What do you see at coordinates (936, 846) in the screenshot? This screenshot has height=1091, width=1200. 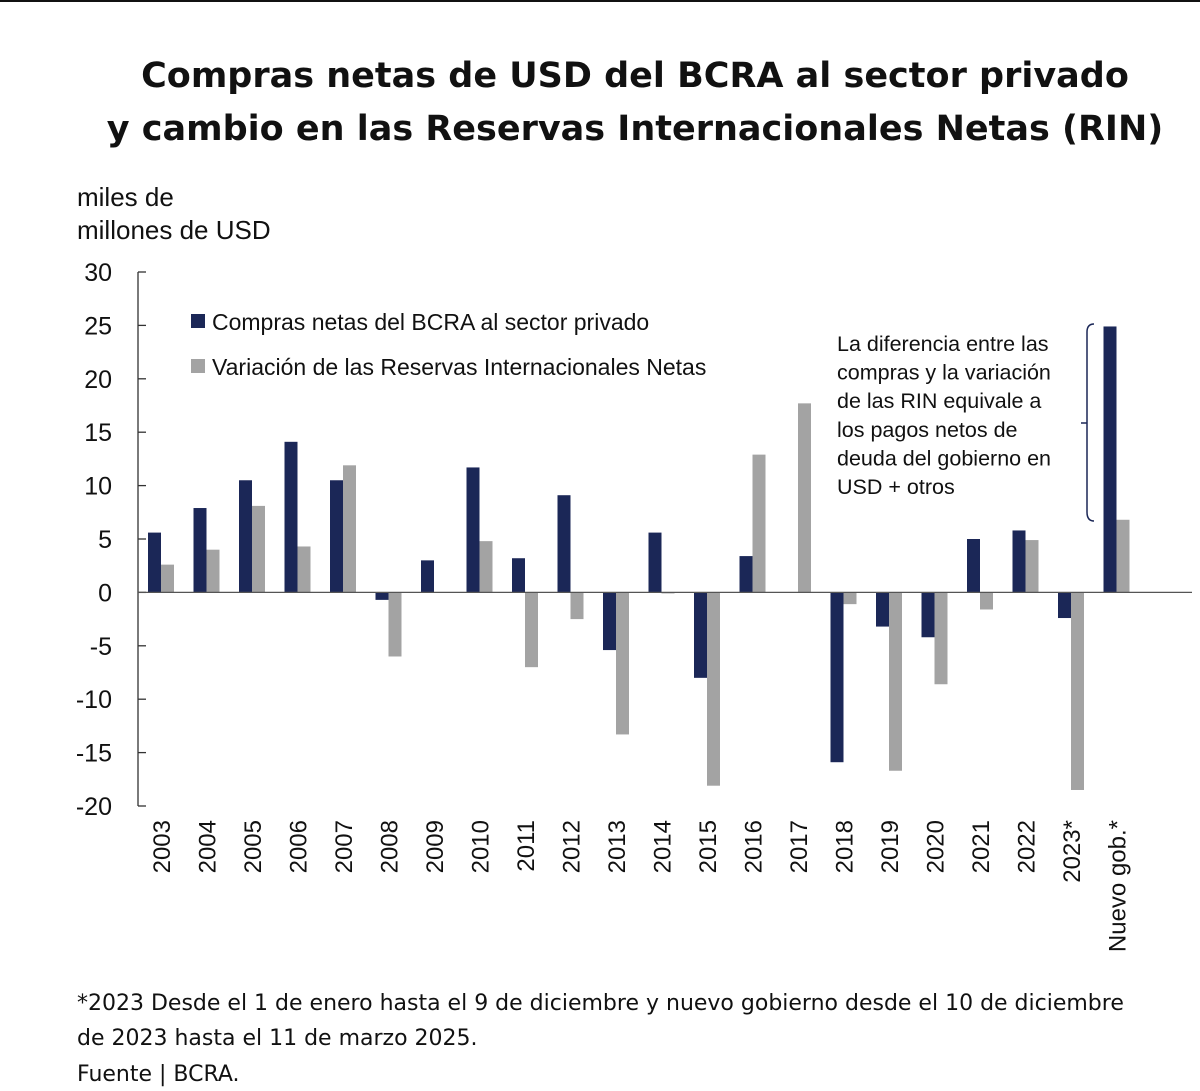 I see `x-category-label: 2020` at bounding box center [936, 846].